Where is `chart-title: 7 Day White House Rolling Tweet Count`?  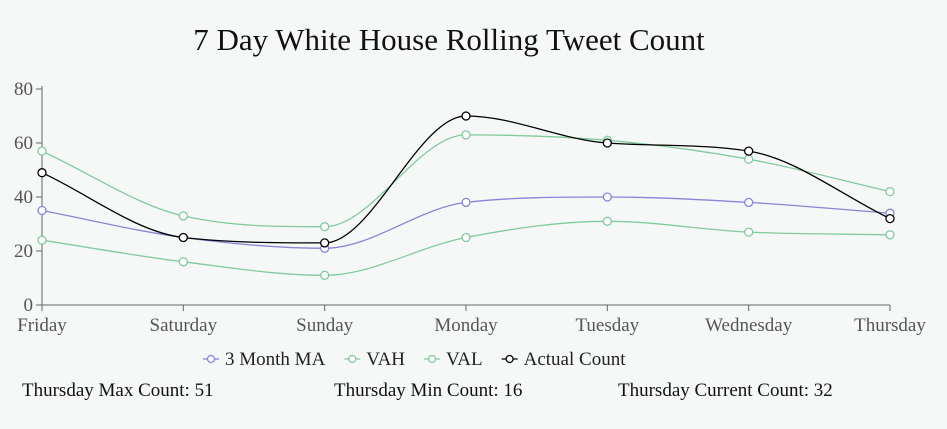
chart-title: 7 Day White House Rolling Tweet Count is located at coordinates (449, 39).